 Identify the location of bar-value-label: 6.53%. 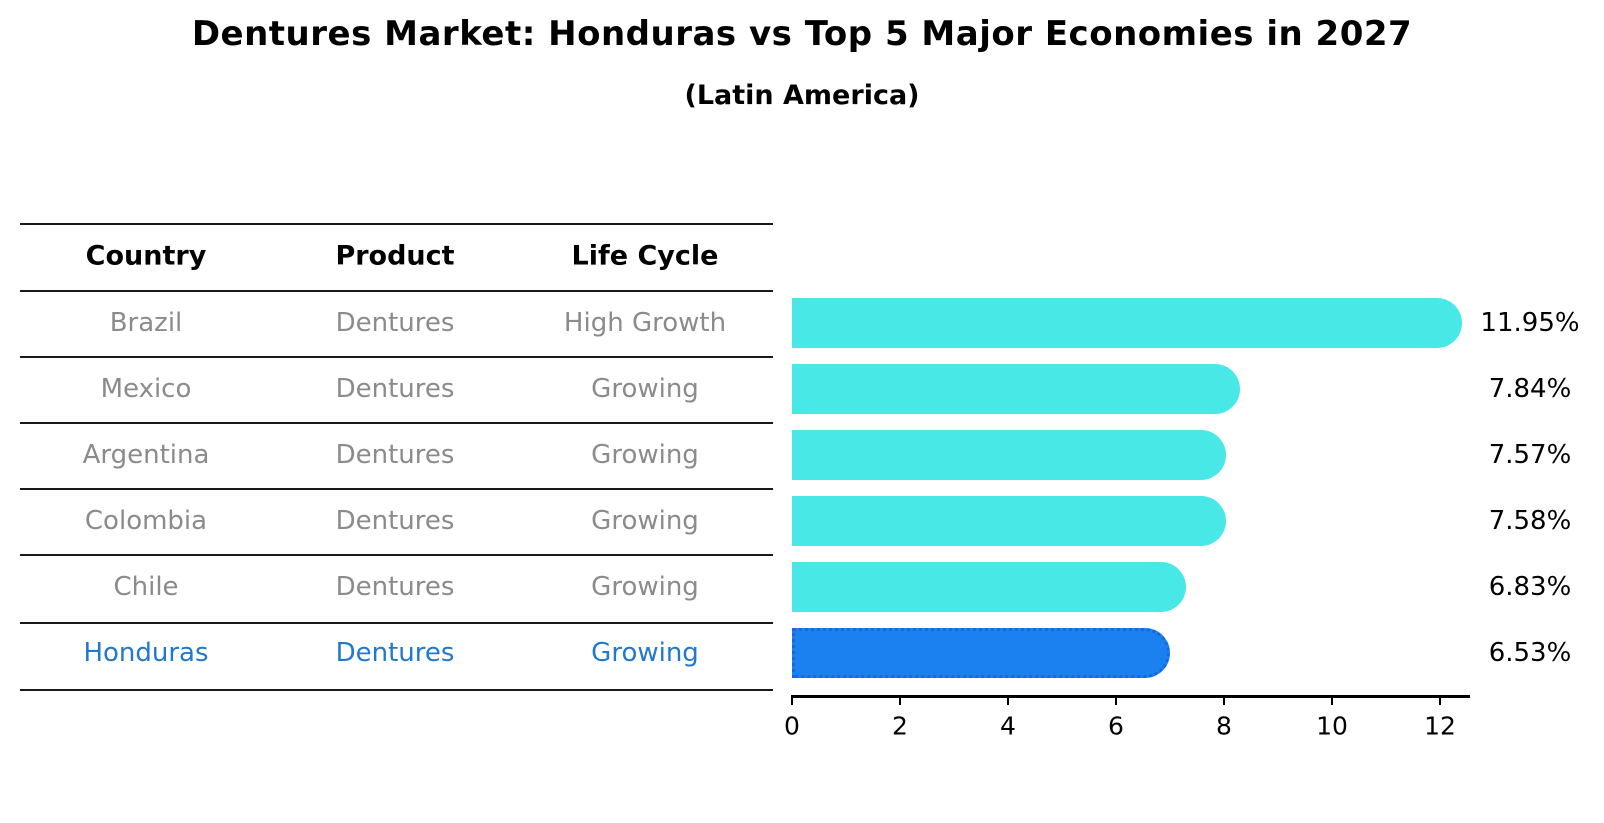
(1530, 653).